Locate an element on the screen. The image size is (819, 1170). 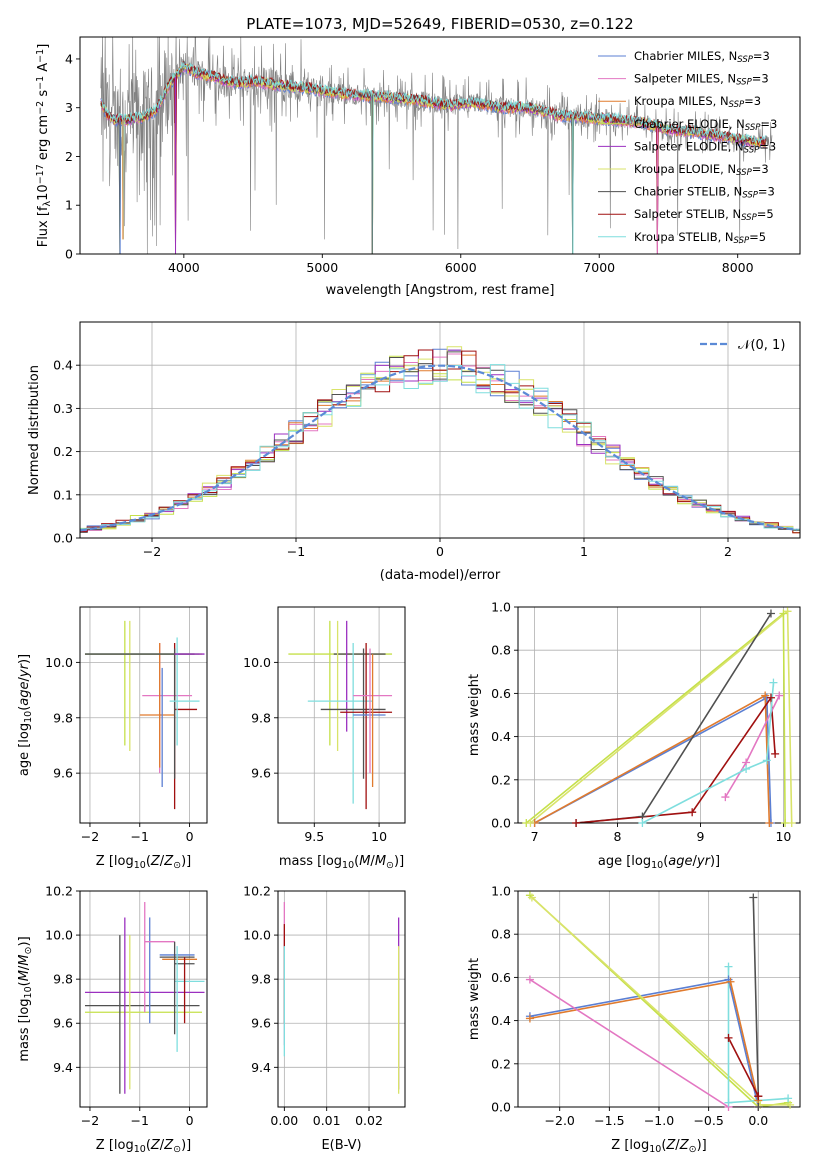
legend-label: Kroupa STELIB, NSSP=5 is located at coordinates (700, 238).